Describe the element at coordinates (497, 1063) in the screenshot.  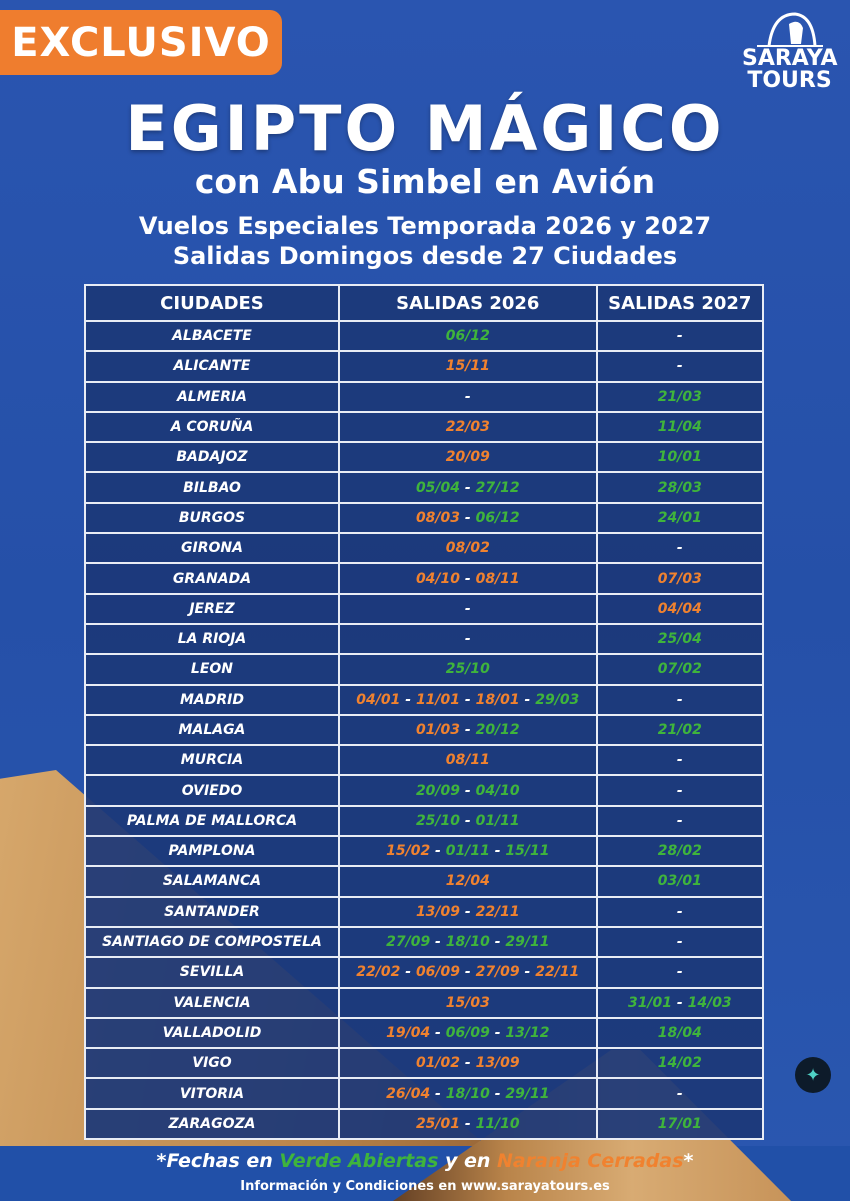
I see `date-closed: 13/09` at that location.